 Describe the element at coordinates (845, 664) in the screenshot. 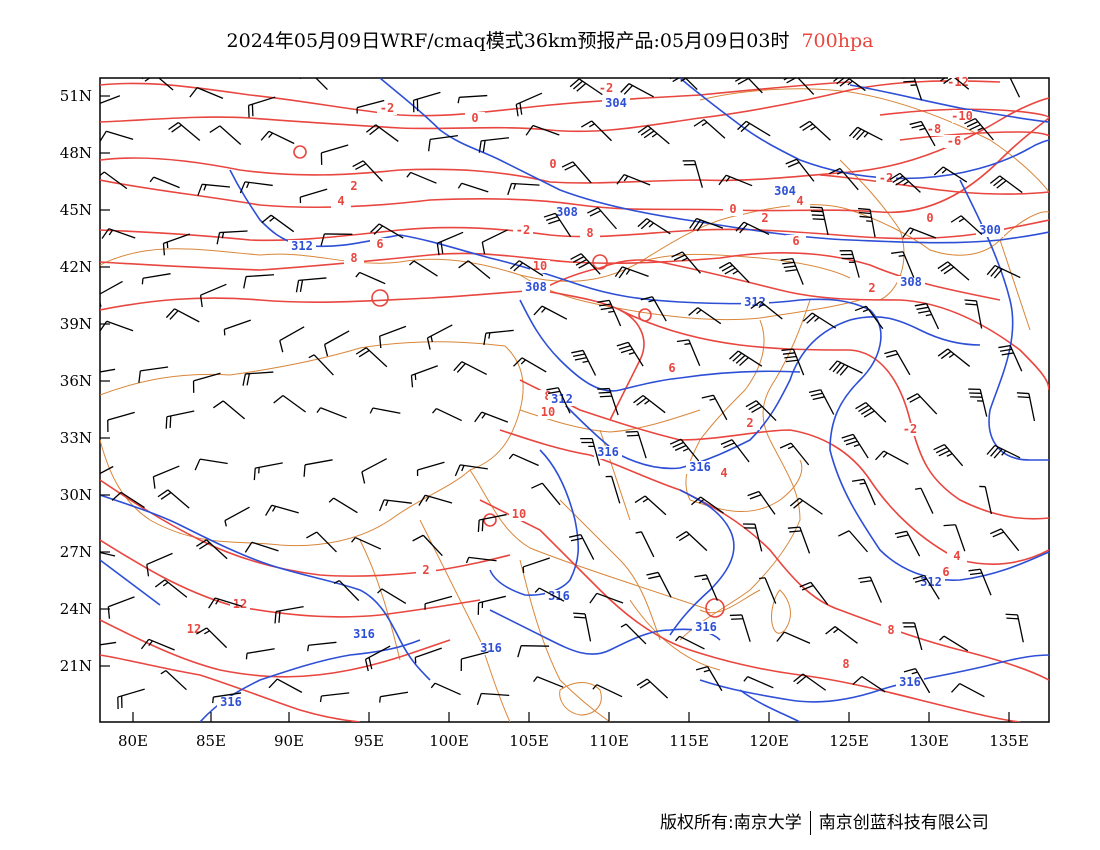

I see `temp-contour-label: 8` at that location.